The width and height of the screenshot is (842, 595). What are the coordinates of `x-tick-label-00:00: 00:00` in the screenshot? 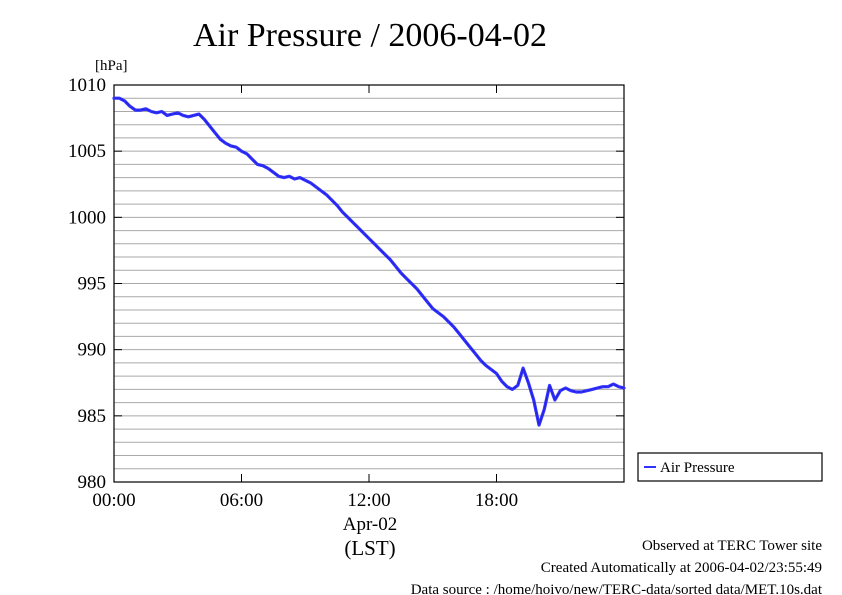 It's located at (113, 500).